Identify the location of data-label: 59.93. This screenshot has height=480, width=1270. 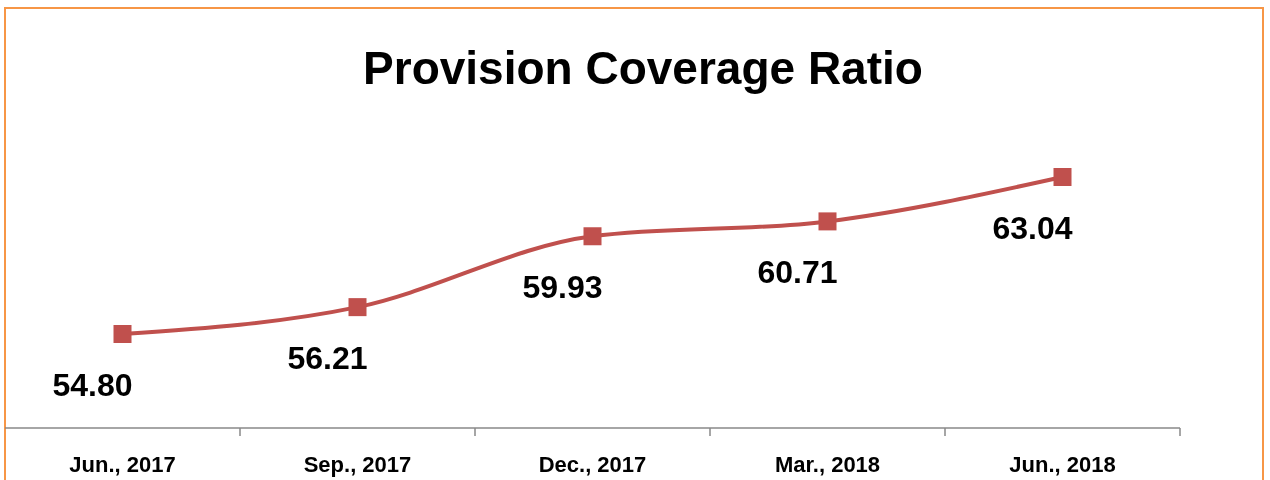
(562, 287).